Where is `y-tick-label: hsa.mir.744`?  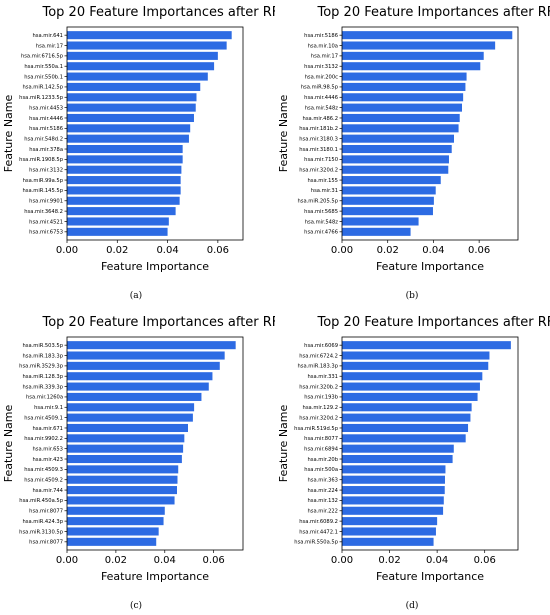 y-tick-label: hsa.mir.744 is located at coordinates (47, 491).